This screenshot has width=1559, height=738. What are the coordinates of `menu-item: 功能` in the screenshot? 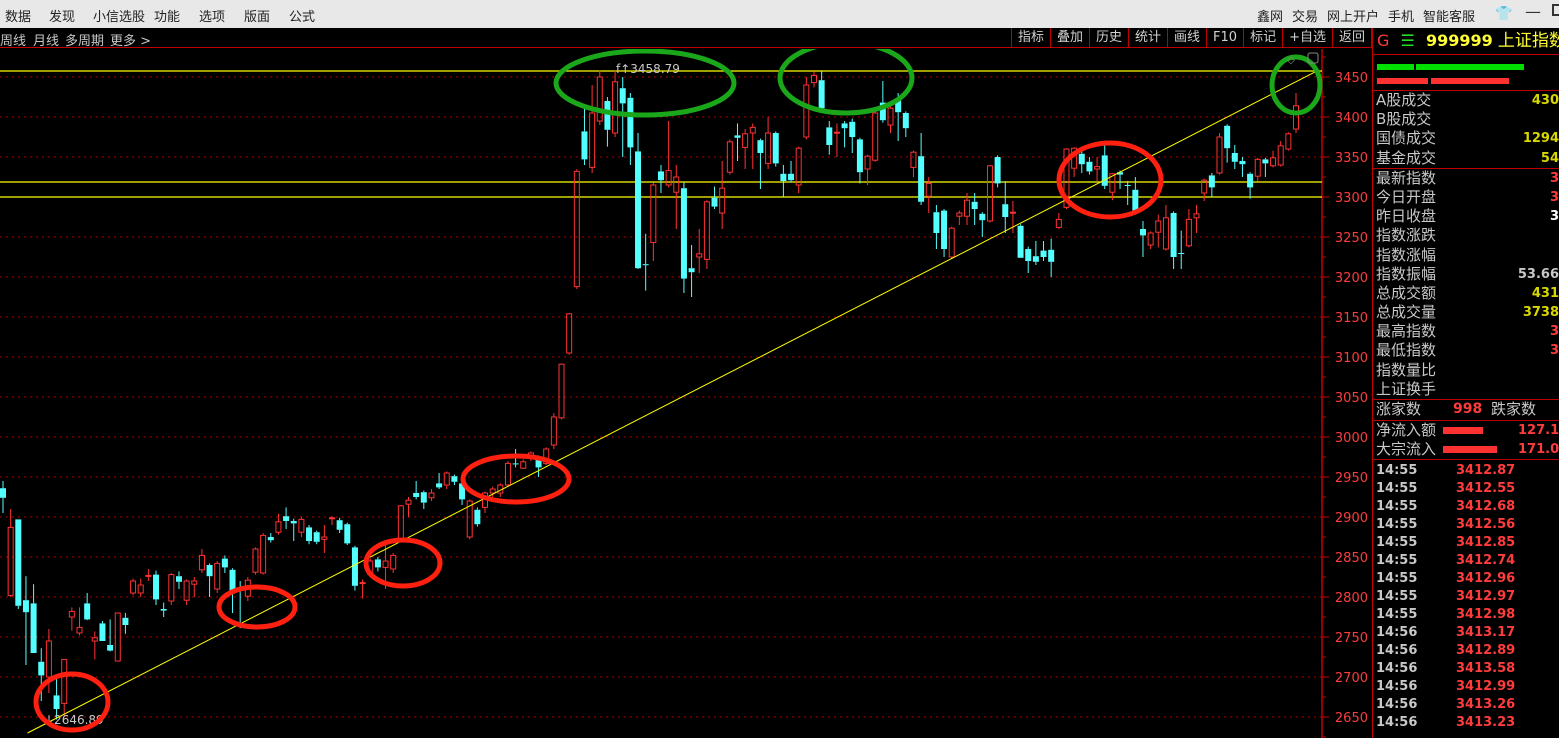 It's located at (167, 17).